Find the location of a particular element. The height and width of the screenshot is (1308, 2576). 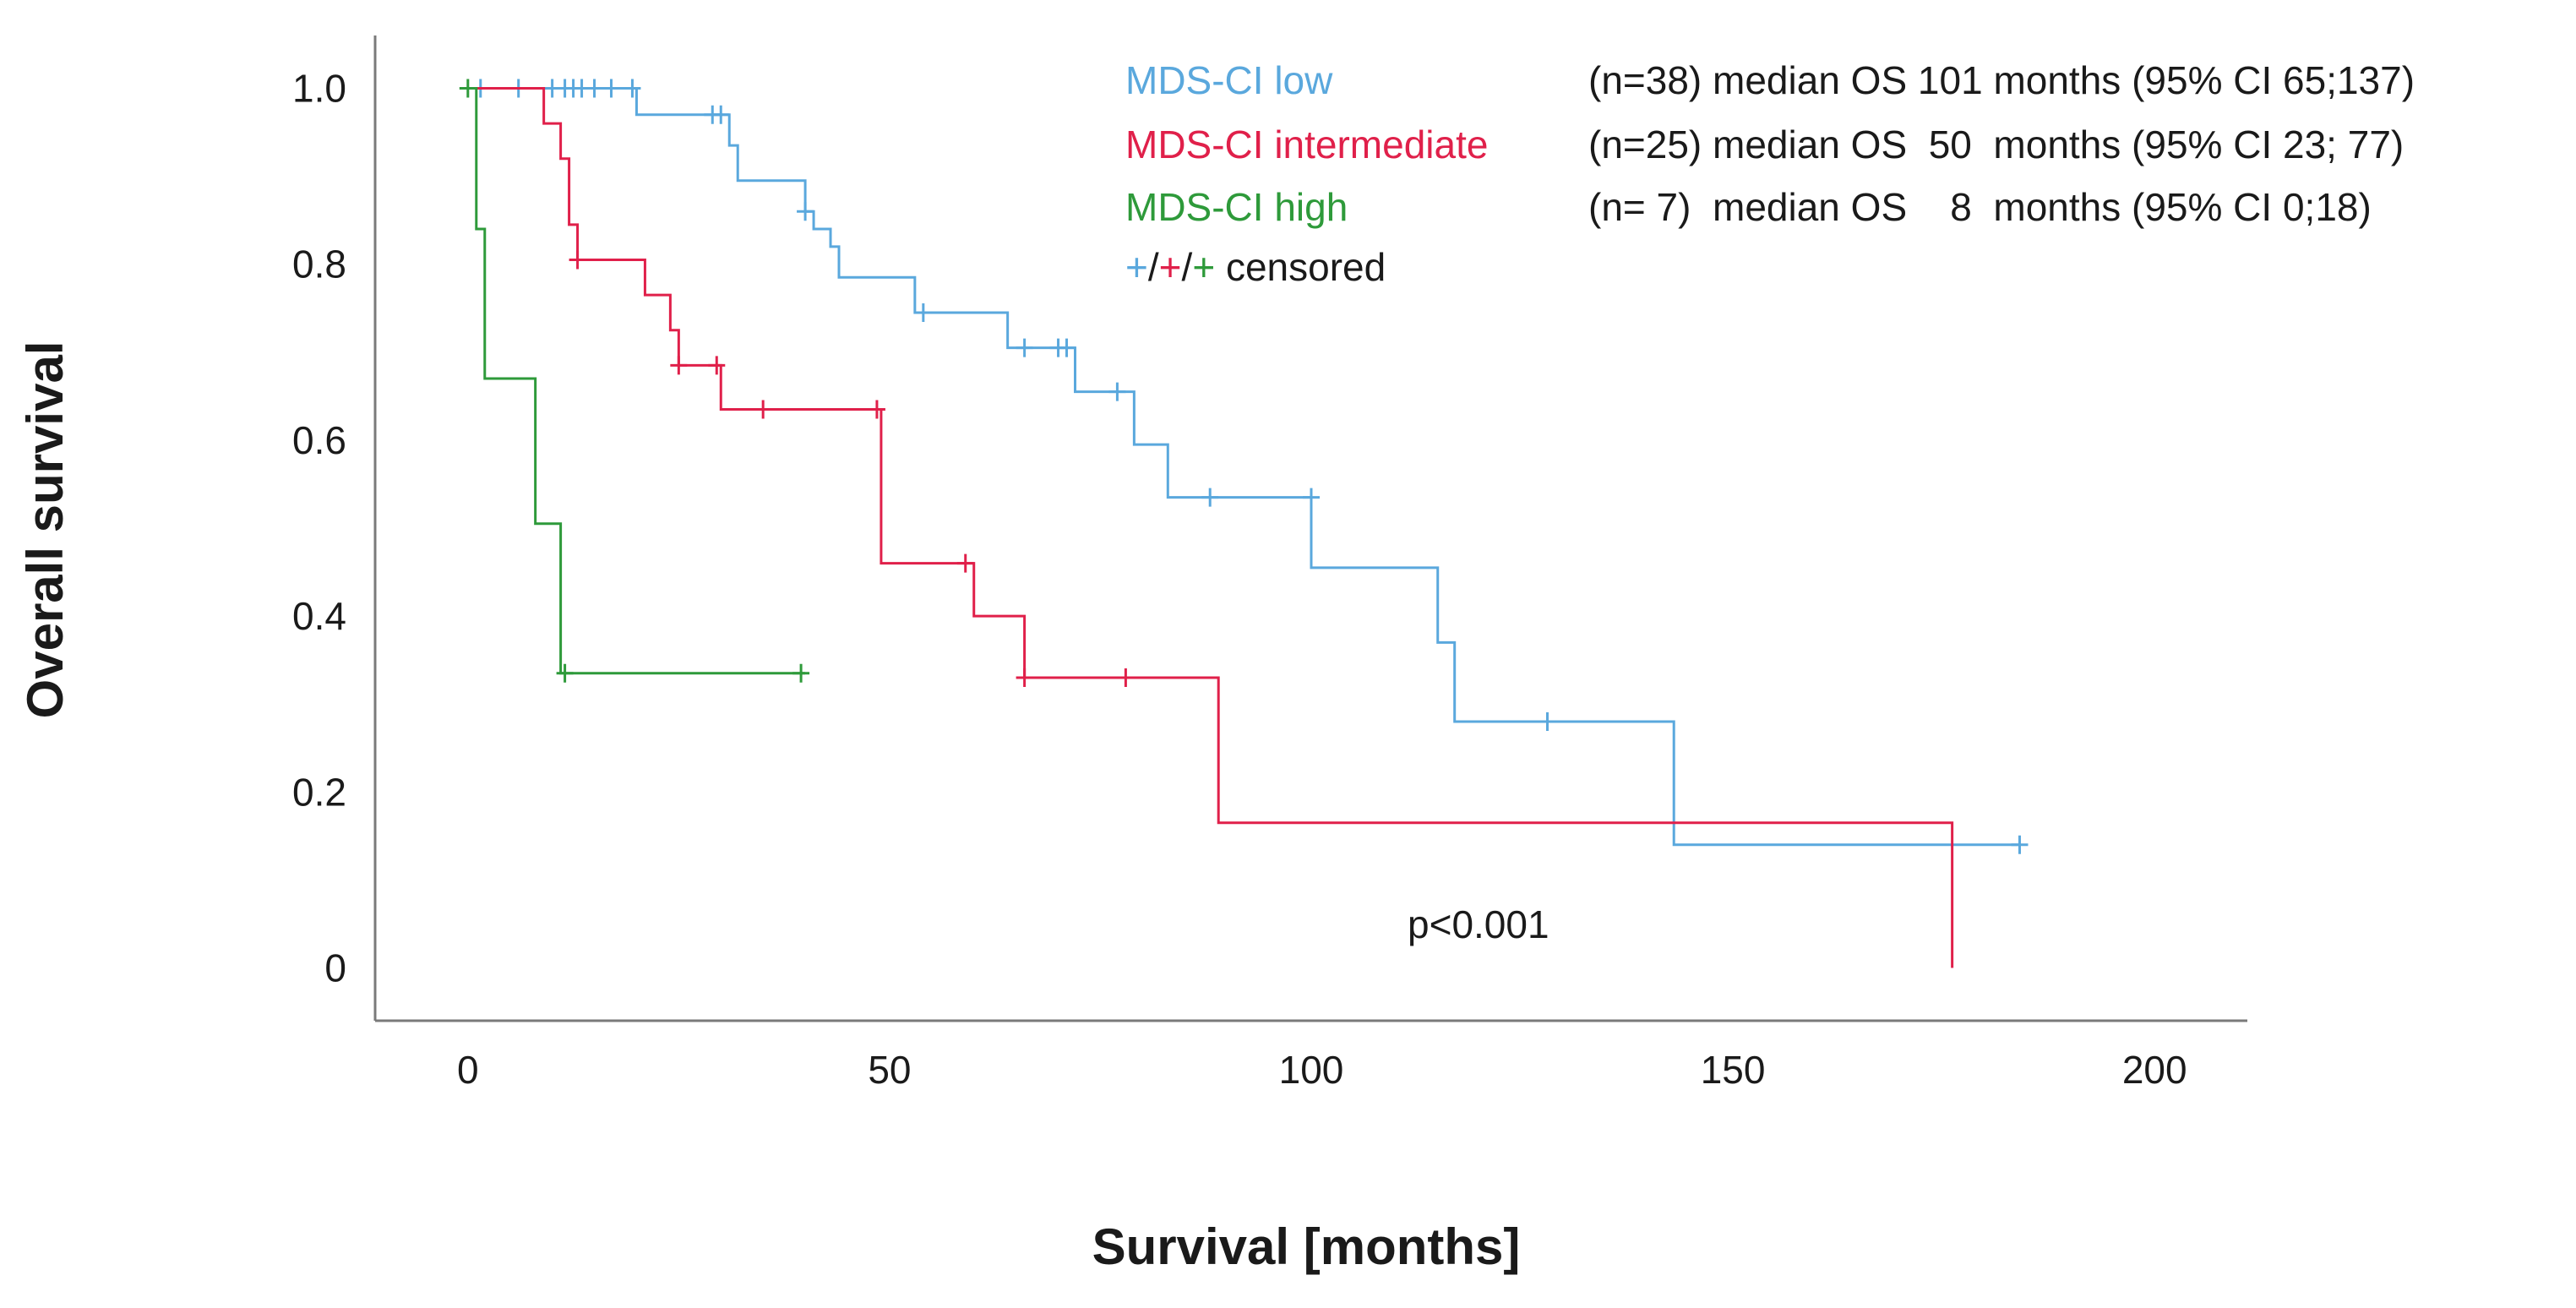

x-tick-label: 50 is located at coordinates (889, 1070).